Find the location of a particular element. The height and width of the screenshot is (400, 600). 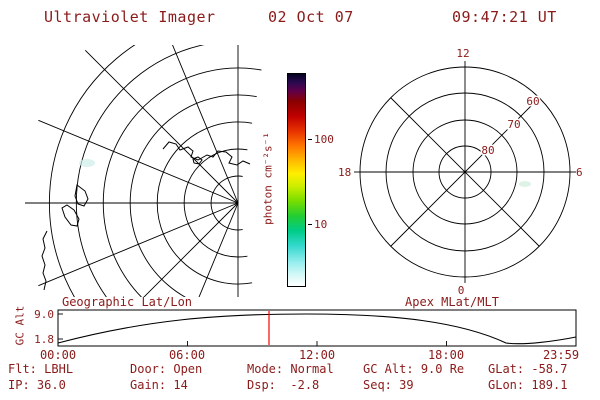

status-value: Open is located at coordinates (188, 369).